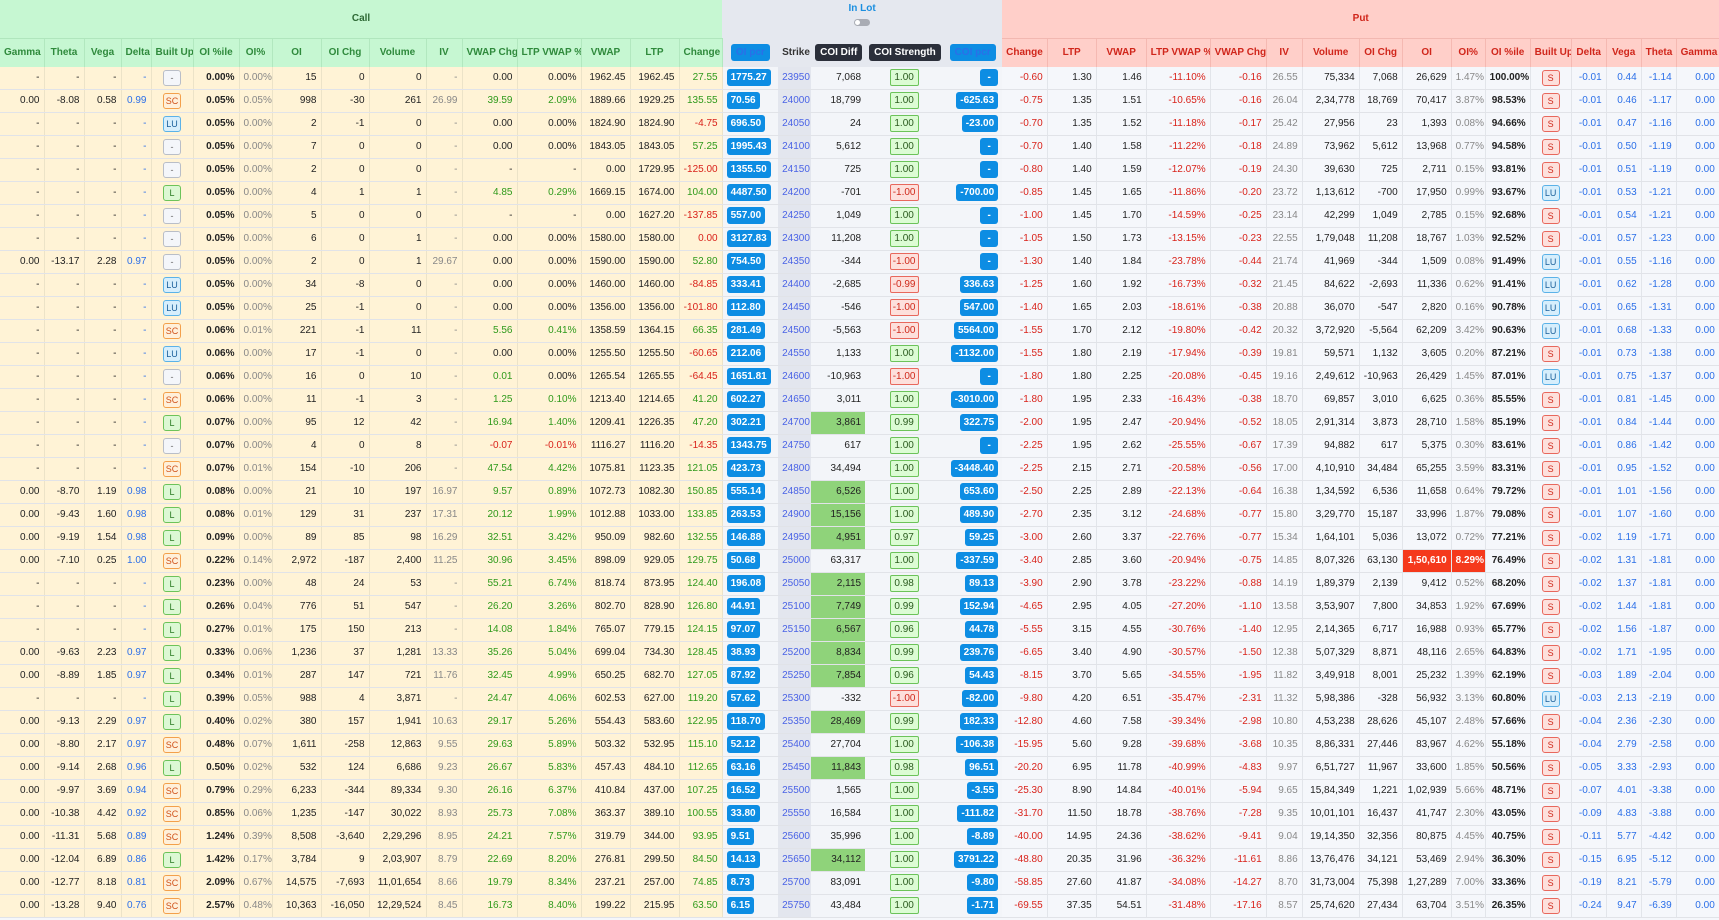  I want to click on call-header-oi: OI, so click(297, 52).